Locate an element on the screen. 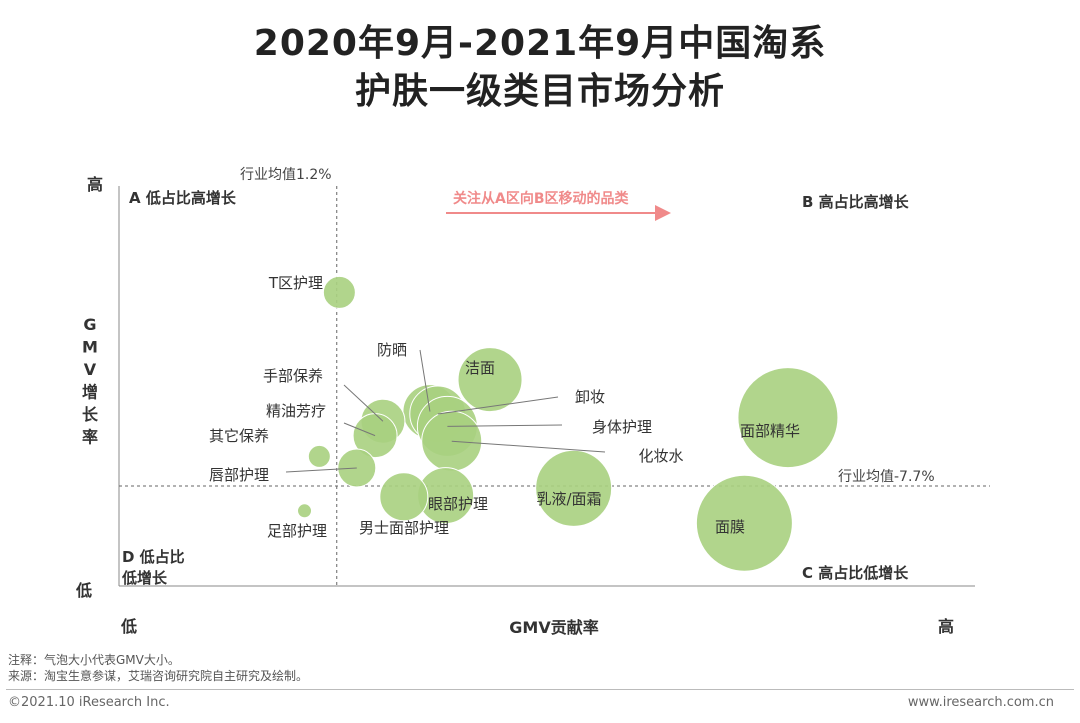 The image size is (1080, 723). x-high-label: 高 is located at coordinates (946, 626).